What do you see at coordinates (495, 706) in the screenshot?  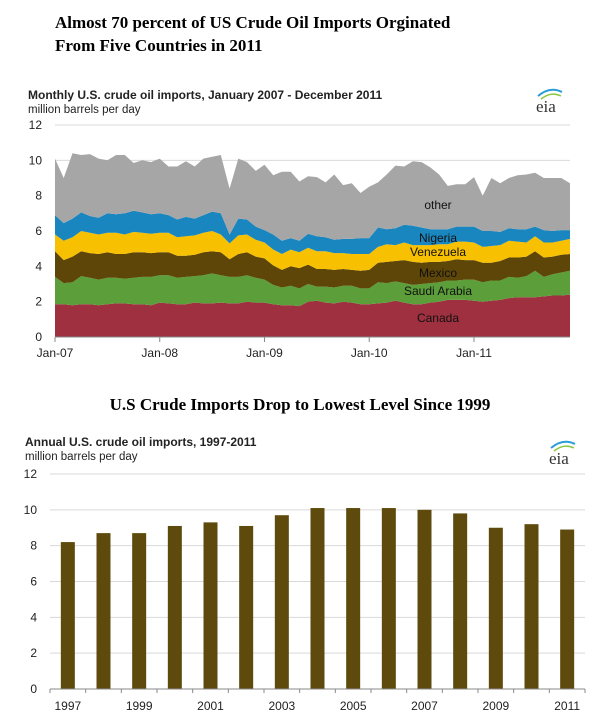 I see `x-tick-label: 2009` at bounding box center [495, 706].